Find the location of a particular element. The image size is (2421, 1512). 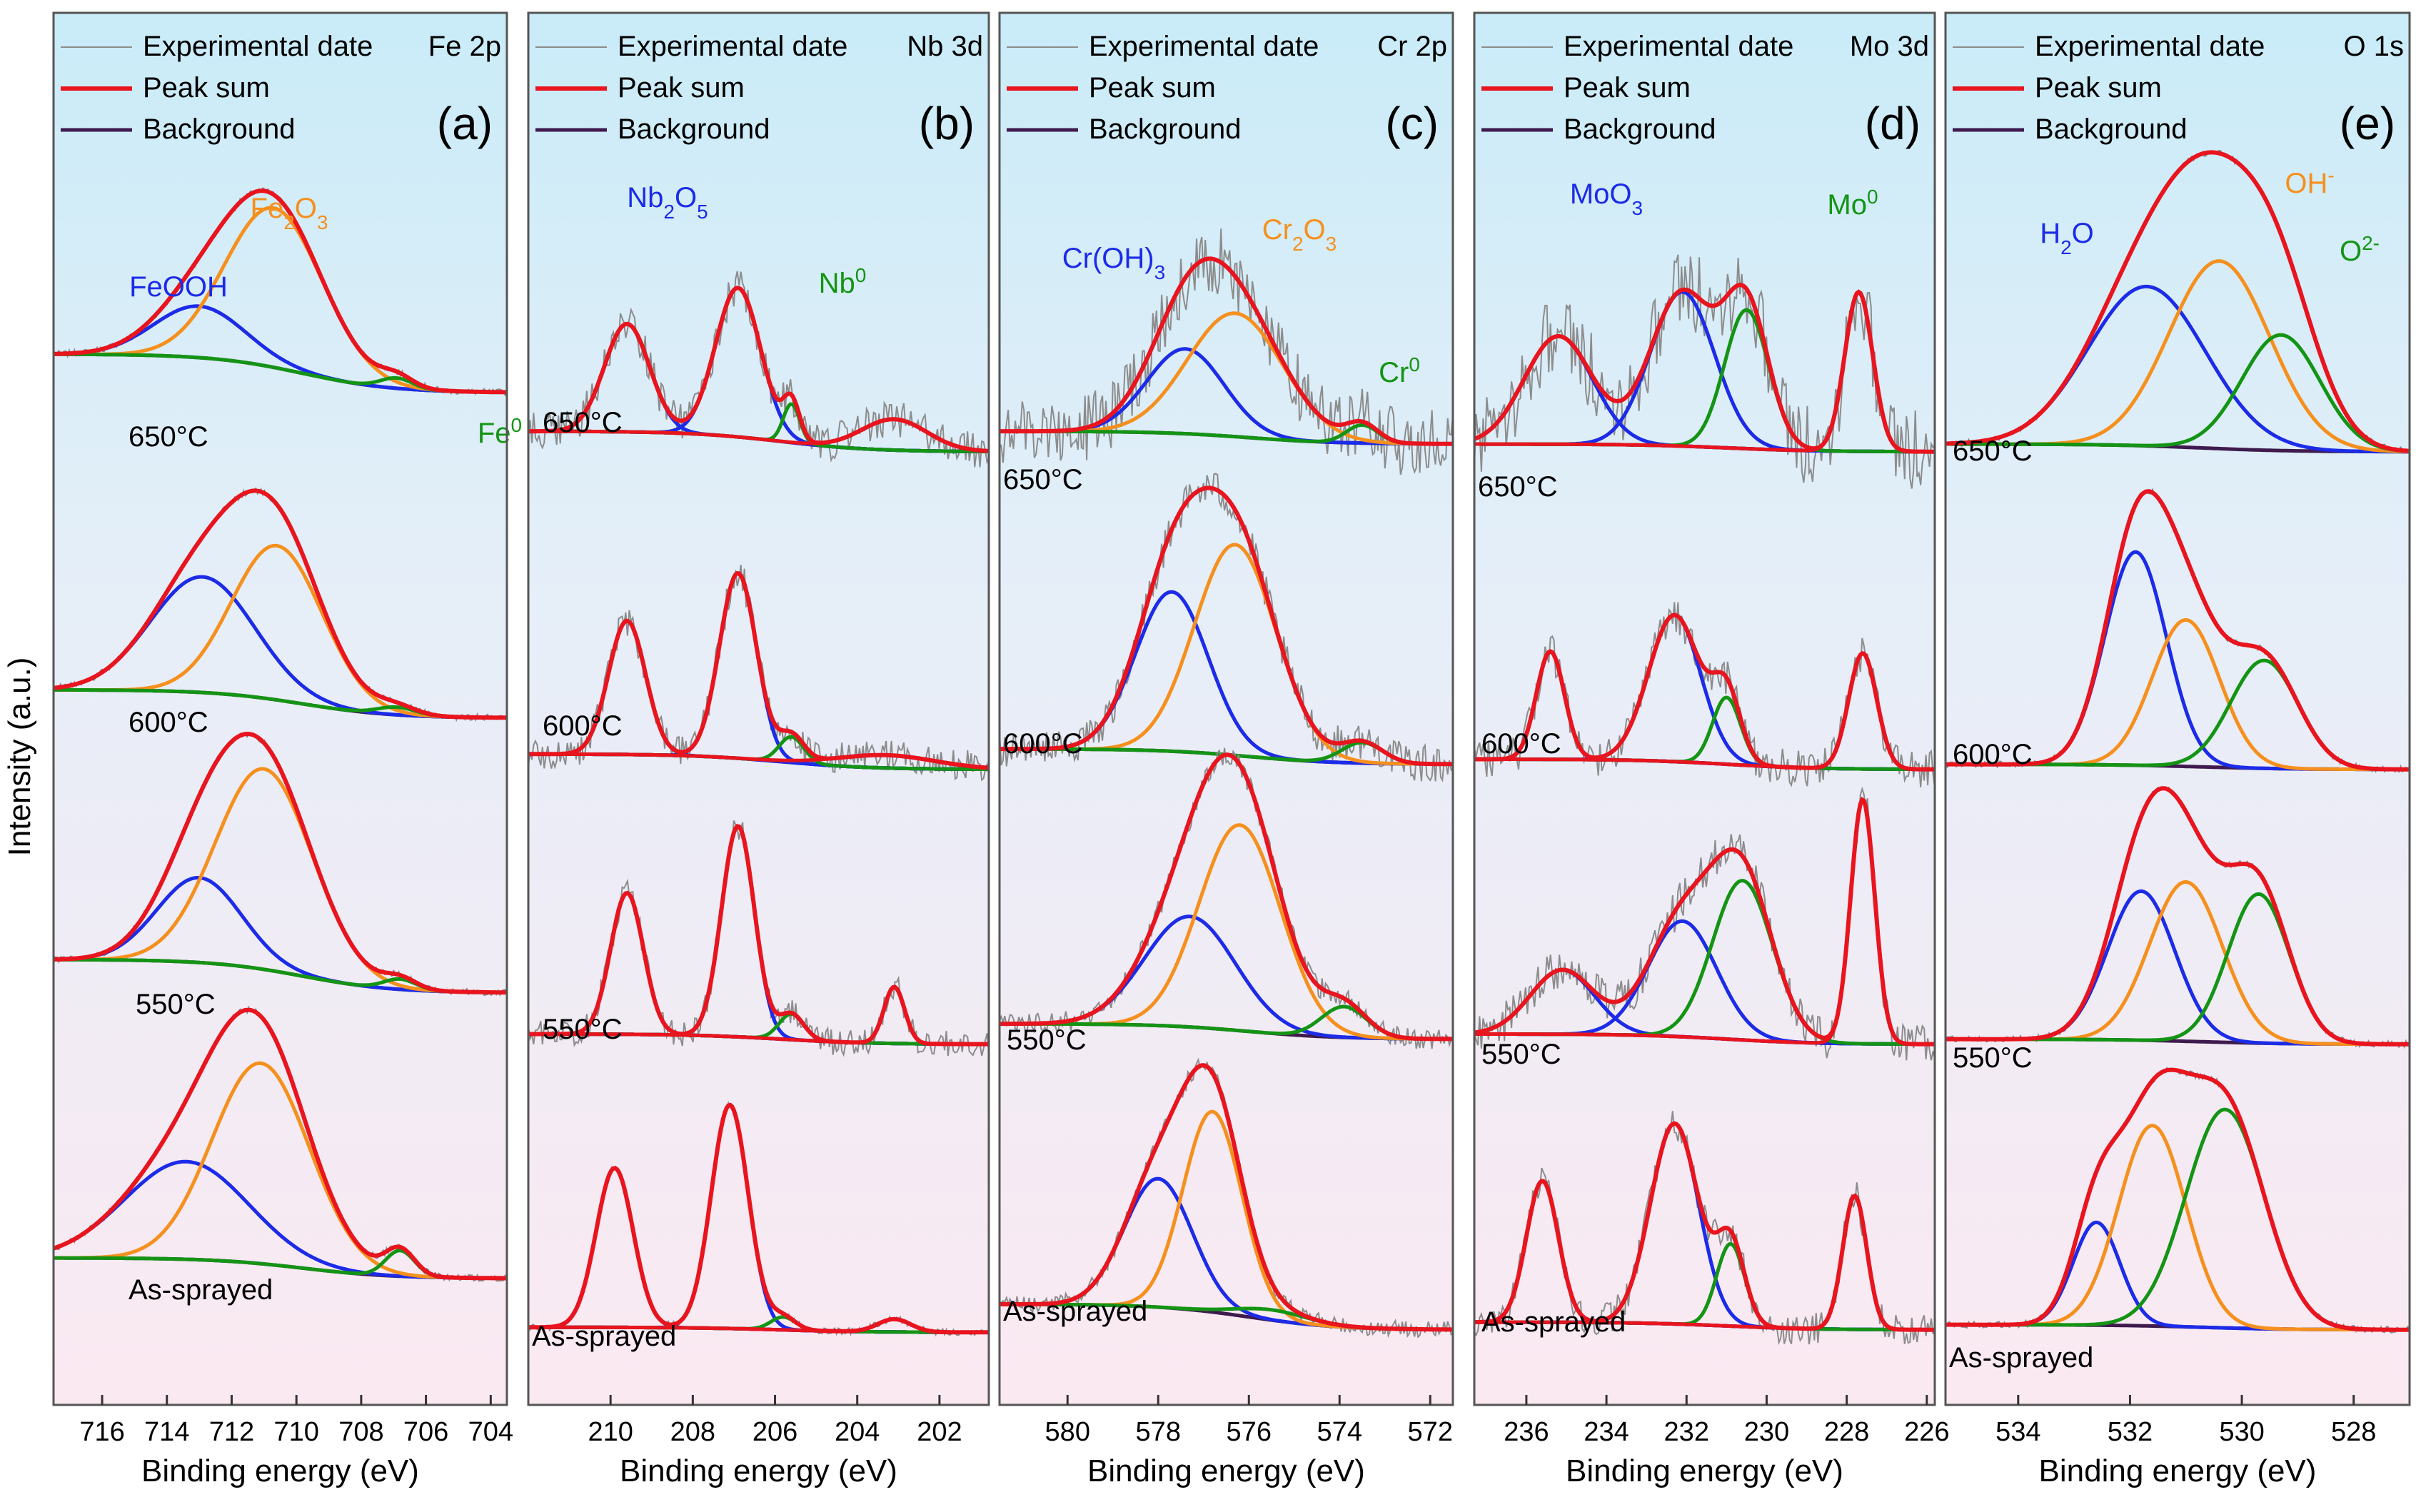

x-tick-label: 228 is located at coordinates (1847, 1432).